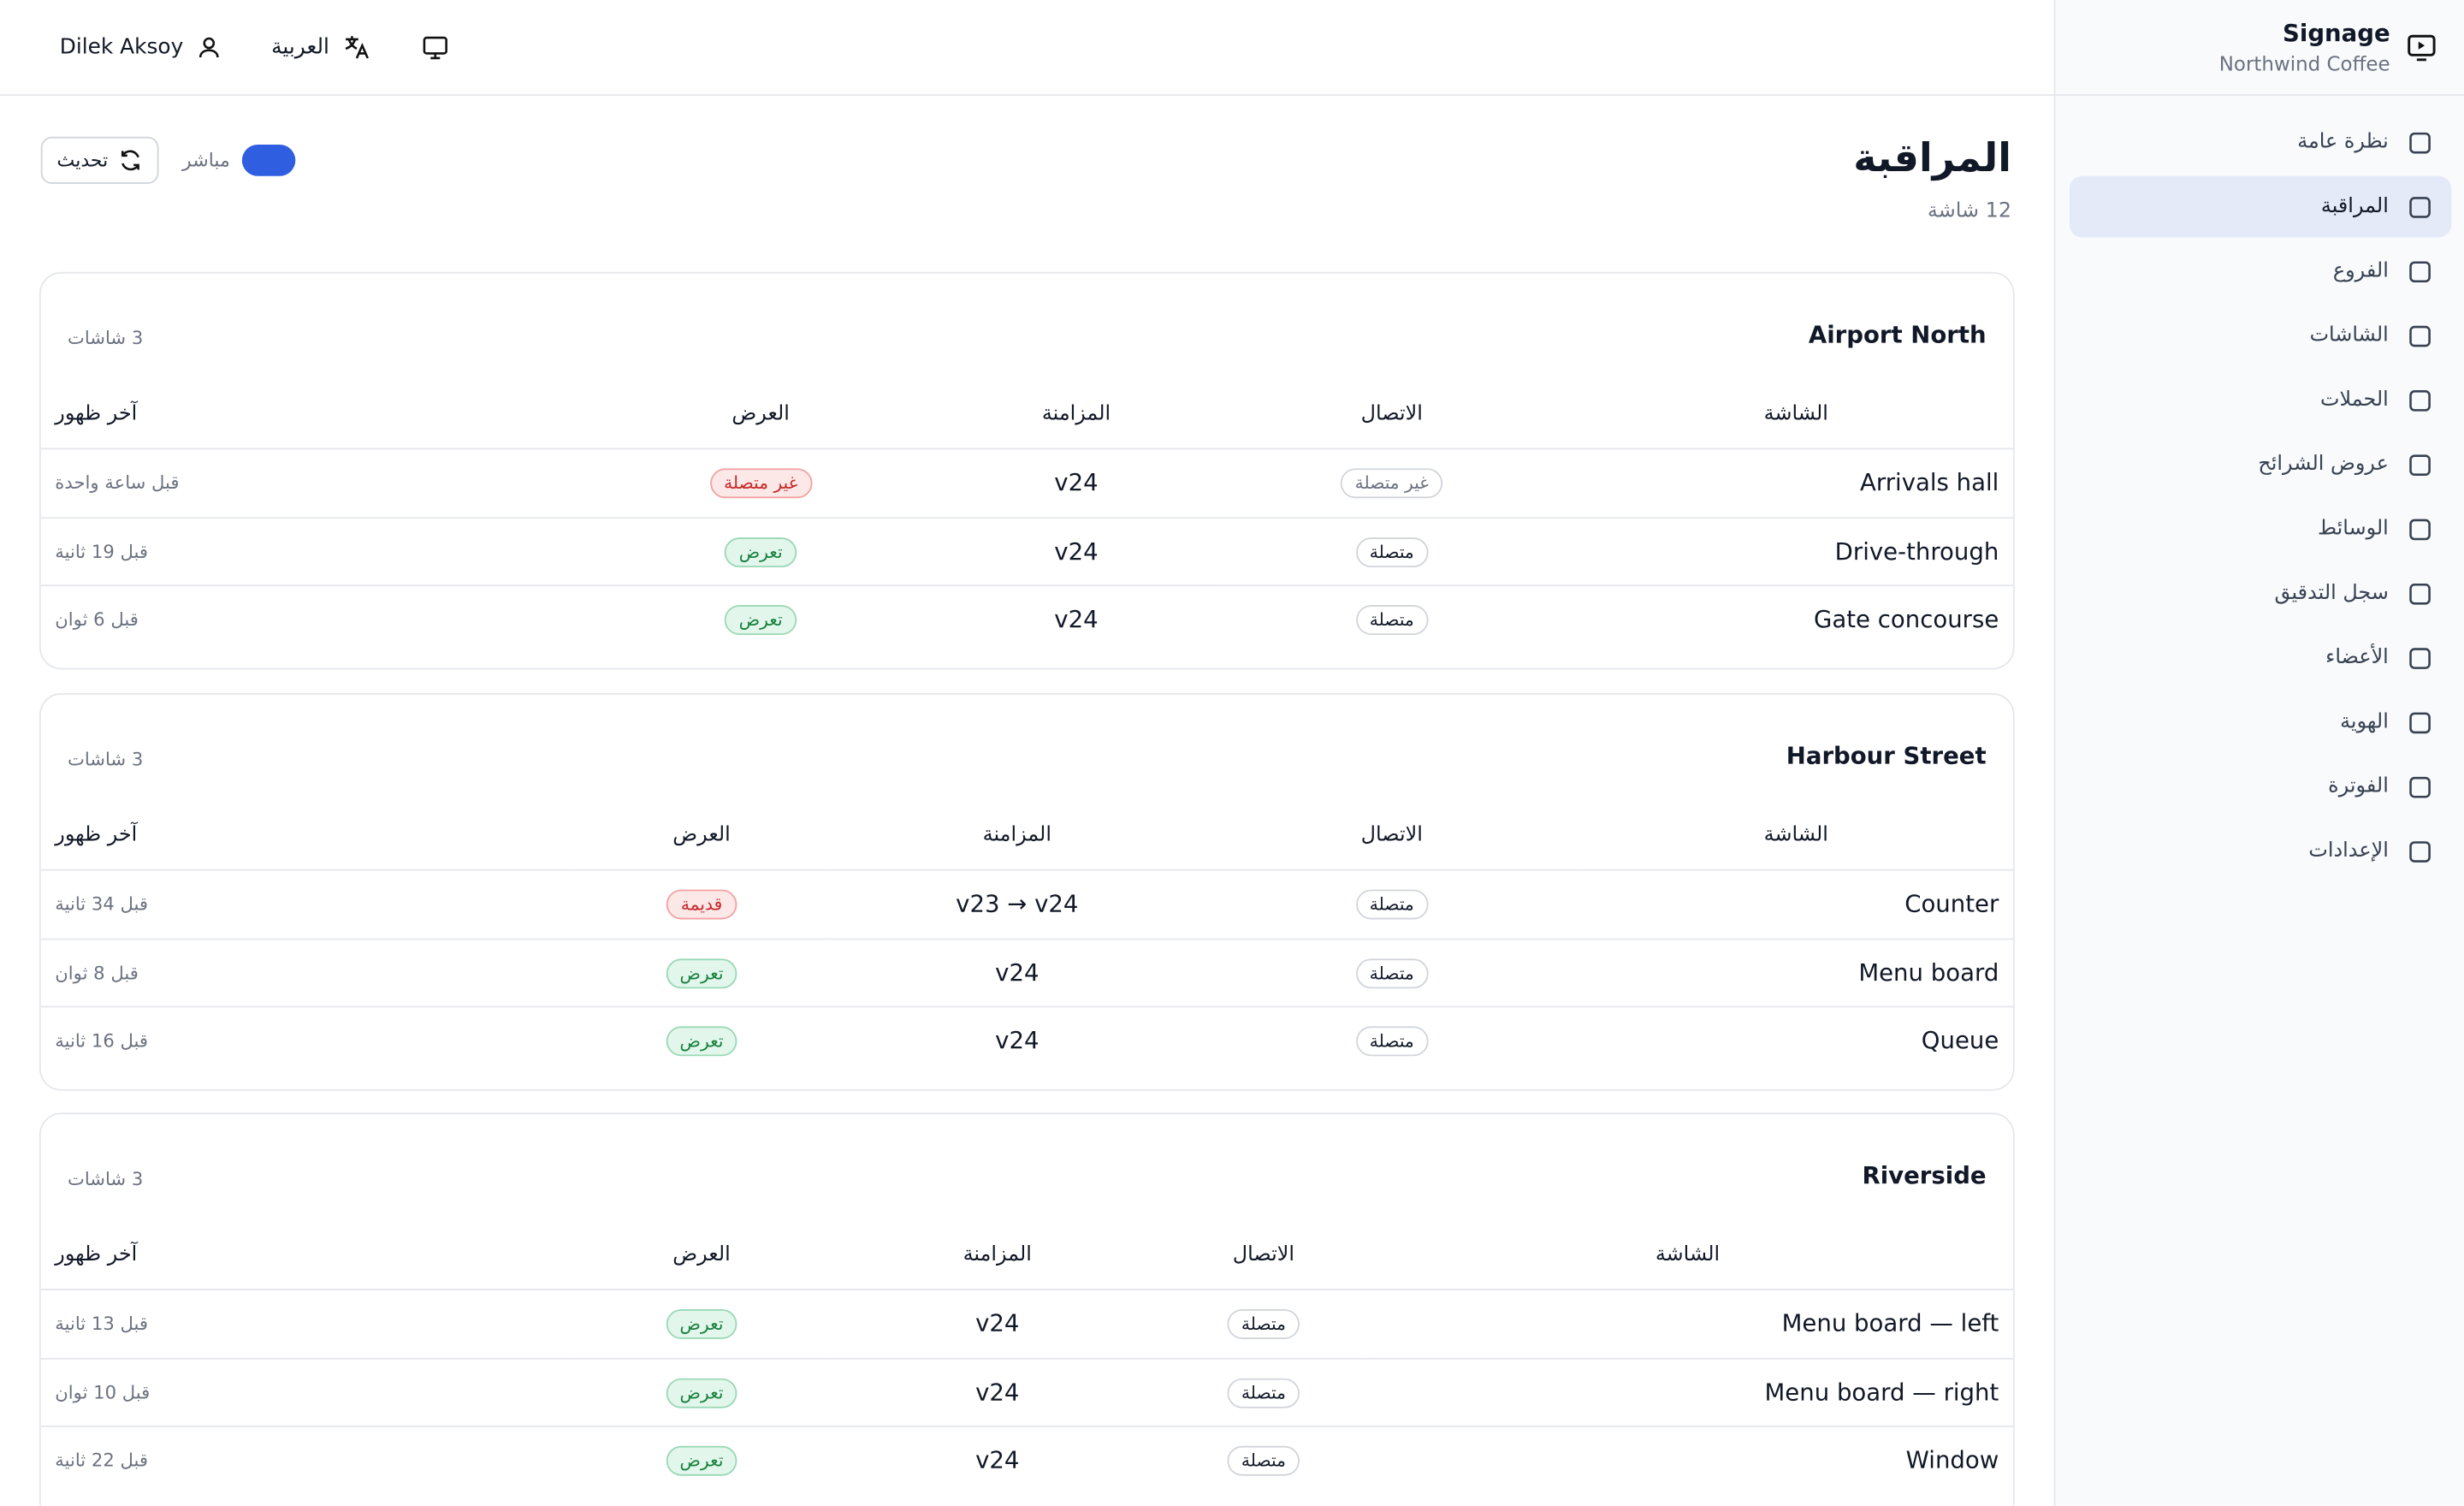 This screenshot has height=1506, width=2464. What do you see at coordinates (307, 905) in the screenshot?
I see `last-seen: قبل 34 ثانية` at bounding box center [307, 905].